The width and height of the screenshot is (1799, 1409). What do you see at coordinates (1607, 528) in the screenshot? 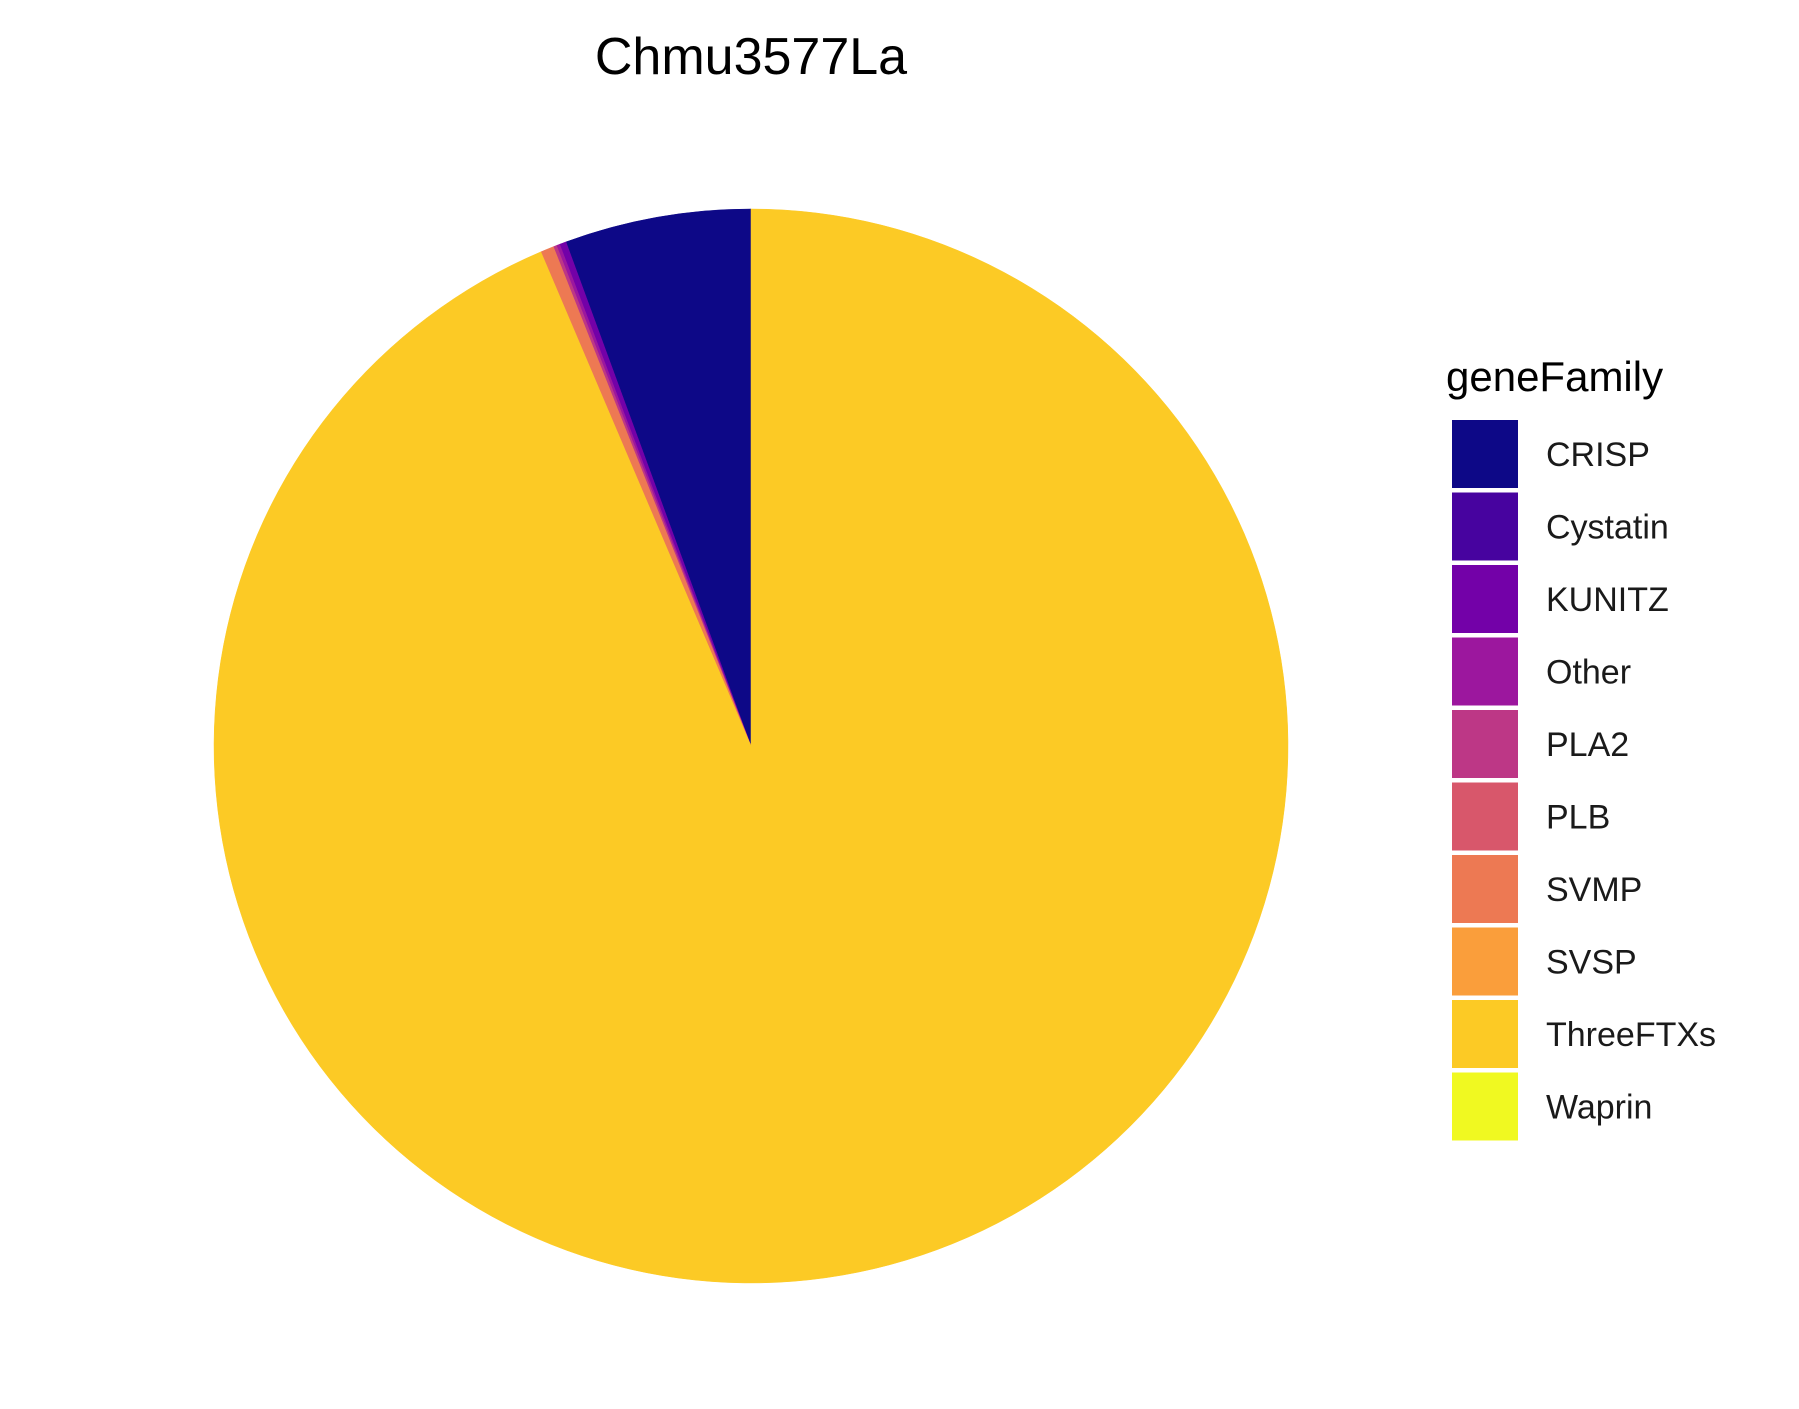
I see `legend-label-cystatin: Cystatin` at bounding box center [1607, 528].